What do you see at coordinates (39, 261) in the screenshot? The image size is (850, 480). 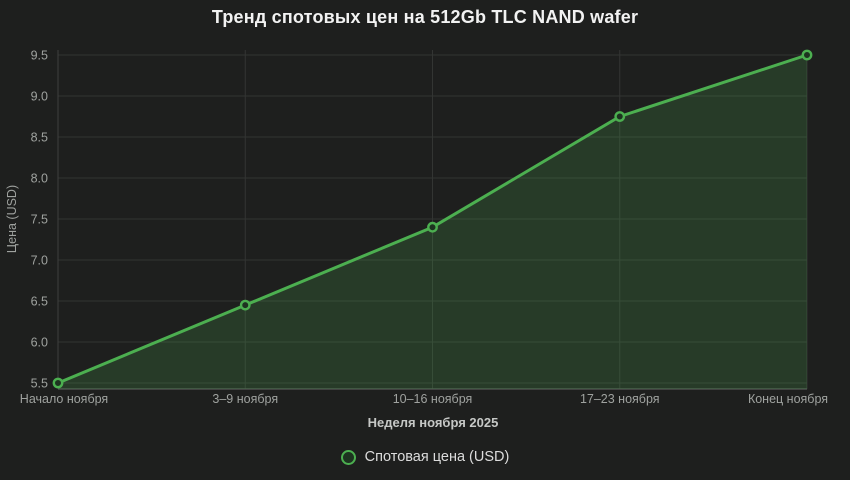 I see `y-tick-label: 7.0` at bounding box center [39, 261].